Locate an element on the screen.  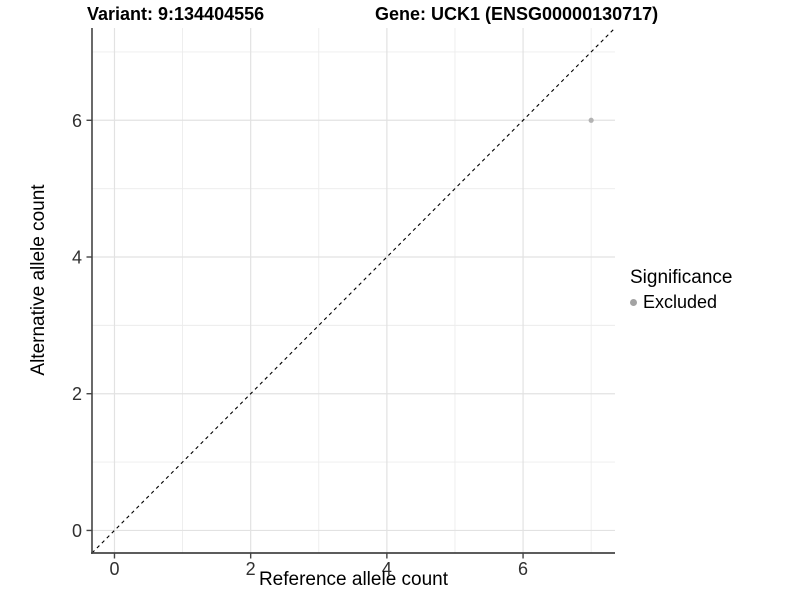
plot-title-variant: Variant: 9:134404556 is located at coordinates (176, 14).